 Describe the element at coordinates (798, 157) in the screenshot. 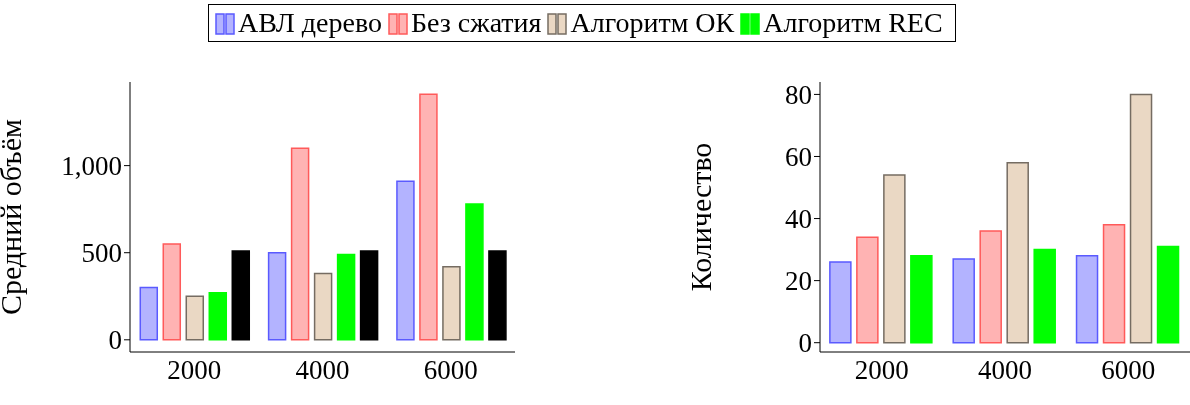

I see `y-tick-label: 60` at that location.